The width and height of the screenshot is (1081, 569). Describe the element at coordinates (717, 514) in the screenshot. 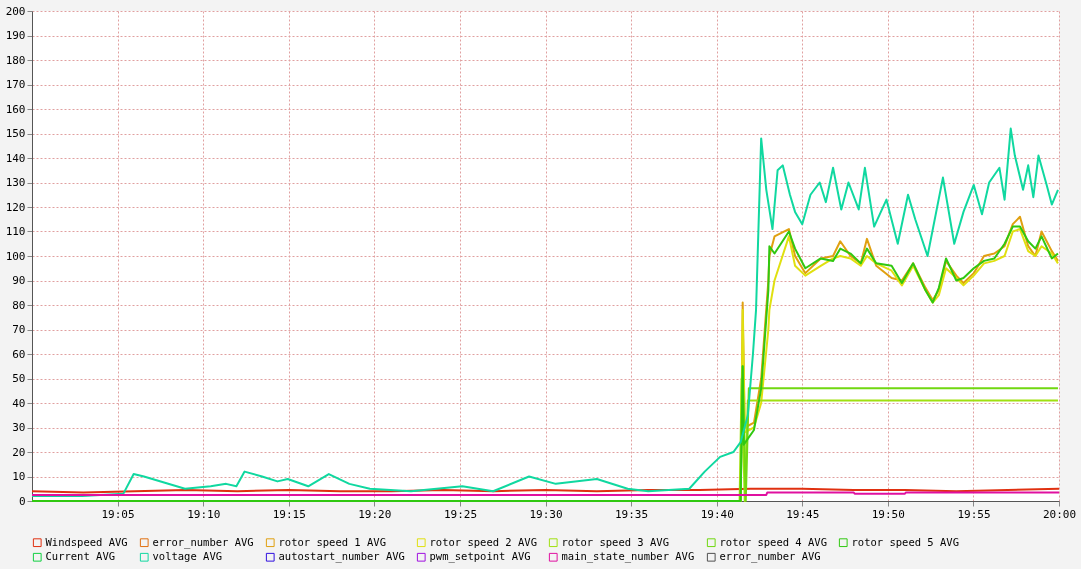

I see `x-tick-label: 19:40` at that location.